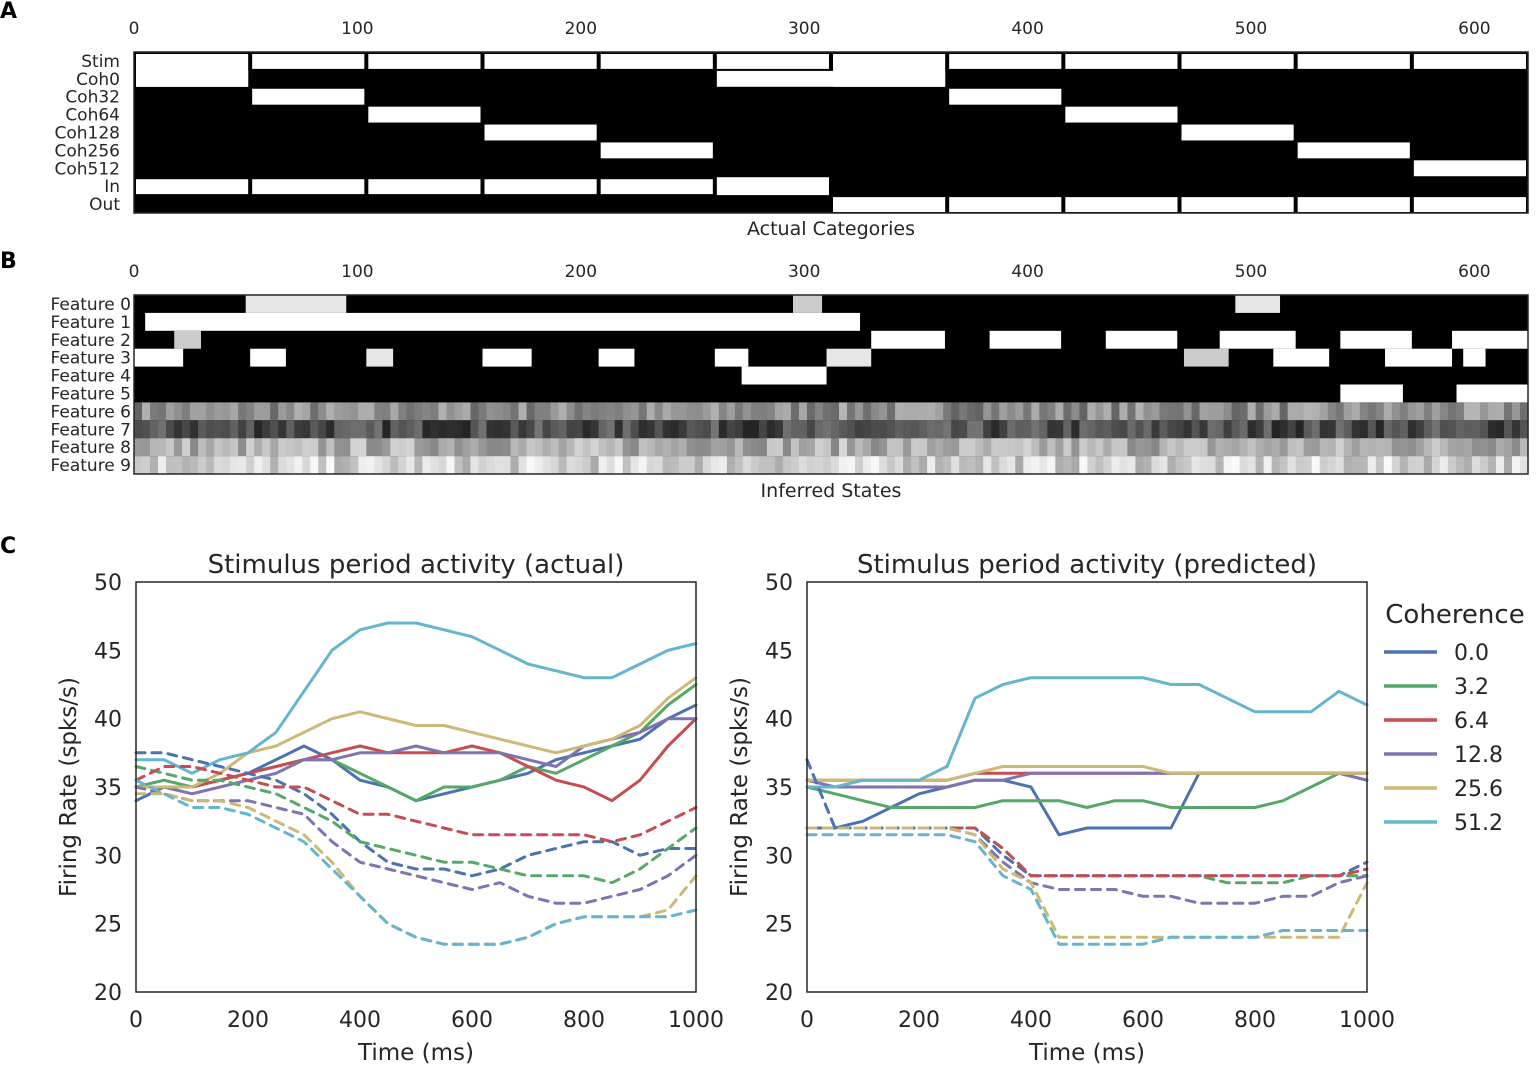  Describe the element at coordinates (92, 98) in the screenshot. I see `row-label: Coh32` at that location.